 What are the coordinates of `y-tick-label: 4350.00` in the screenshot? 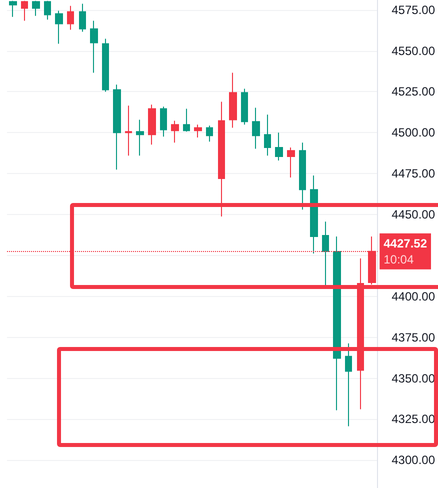 It's located at (414, 378).